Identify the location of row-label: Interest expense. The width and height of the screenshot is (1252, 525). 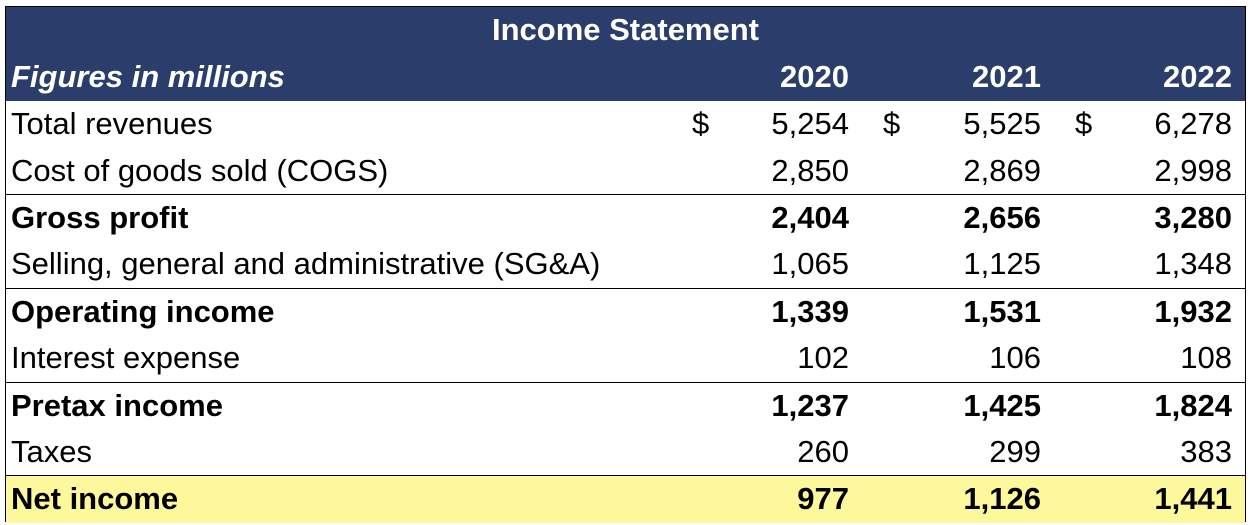
(126, 357).